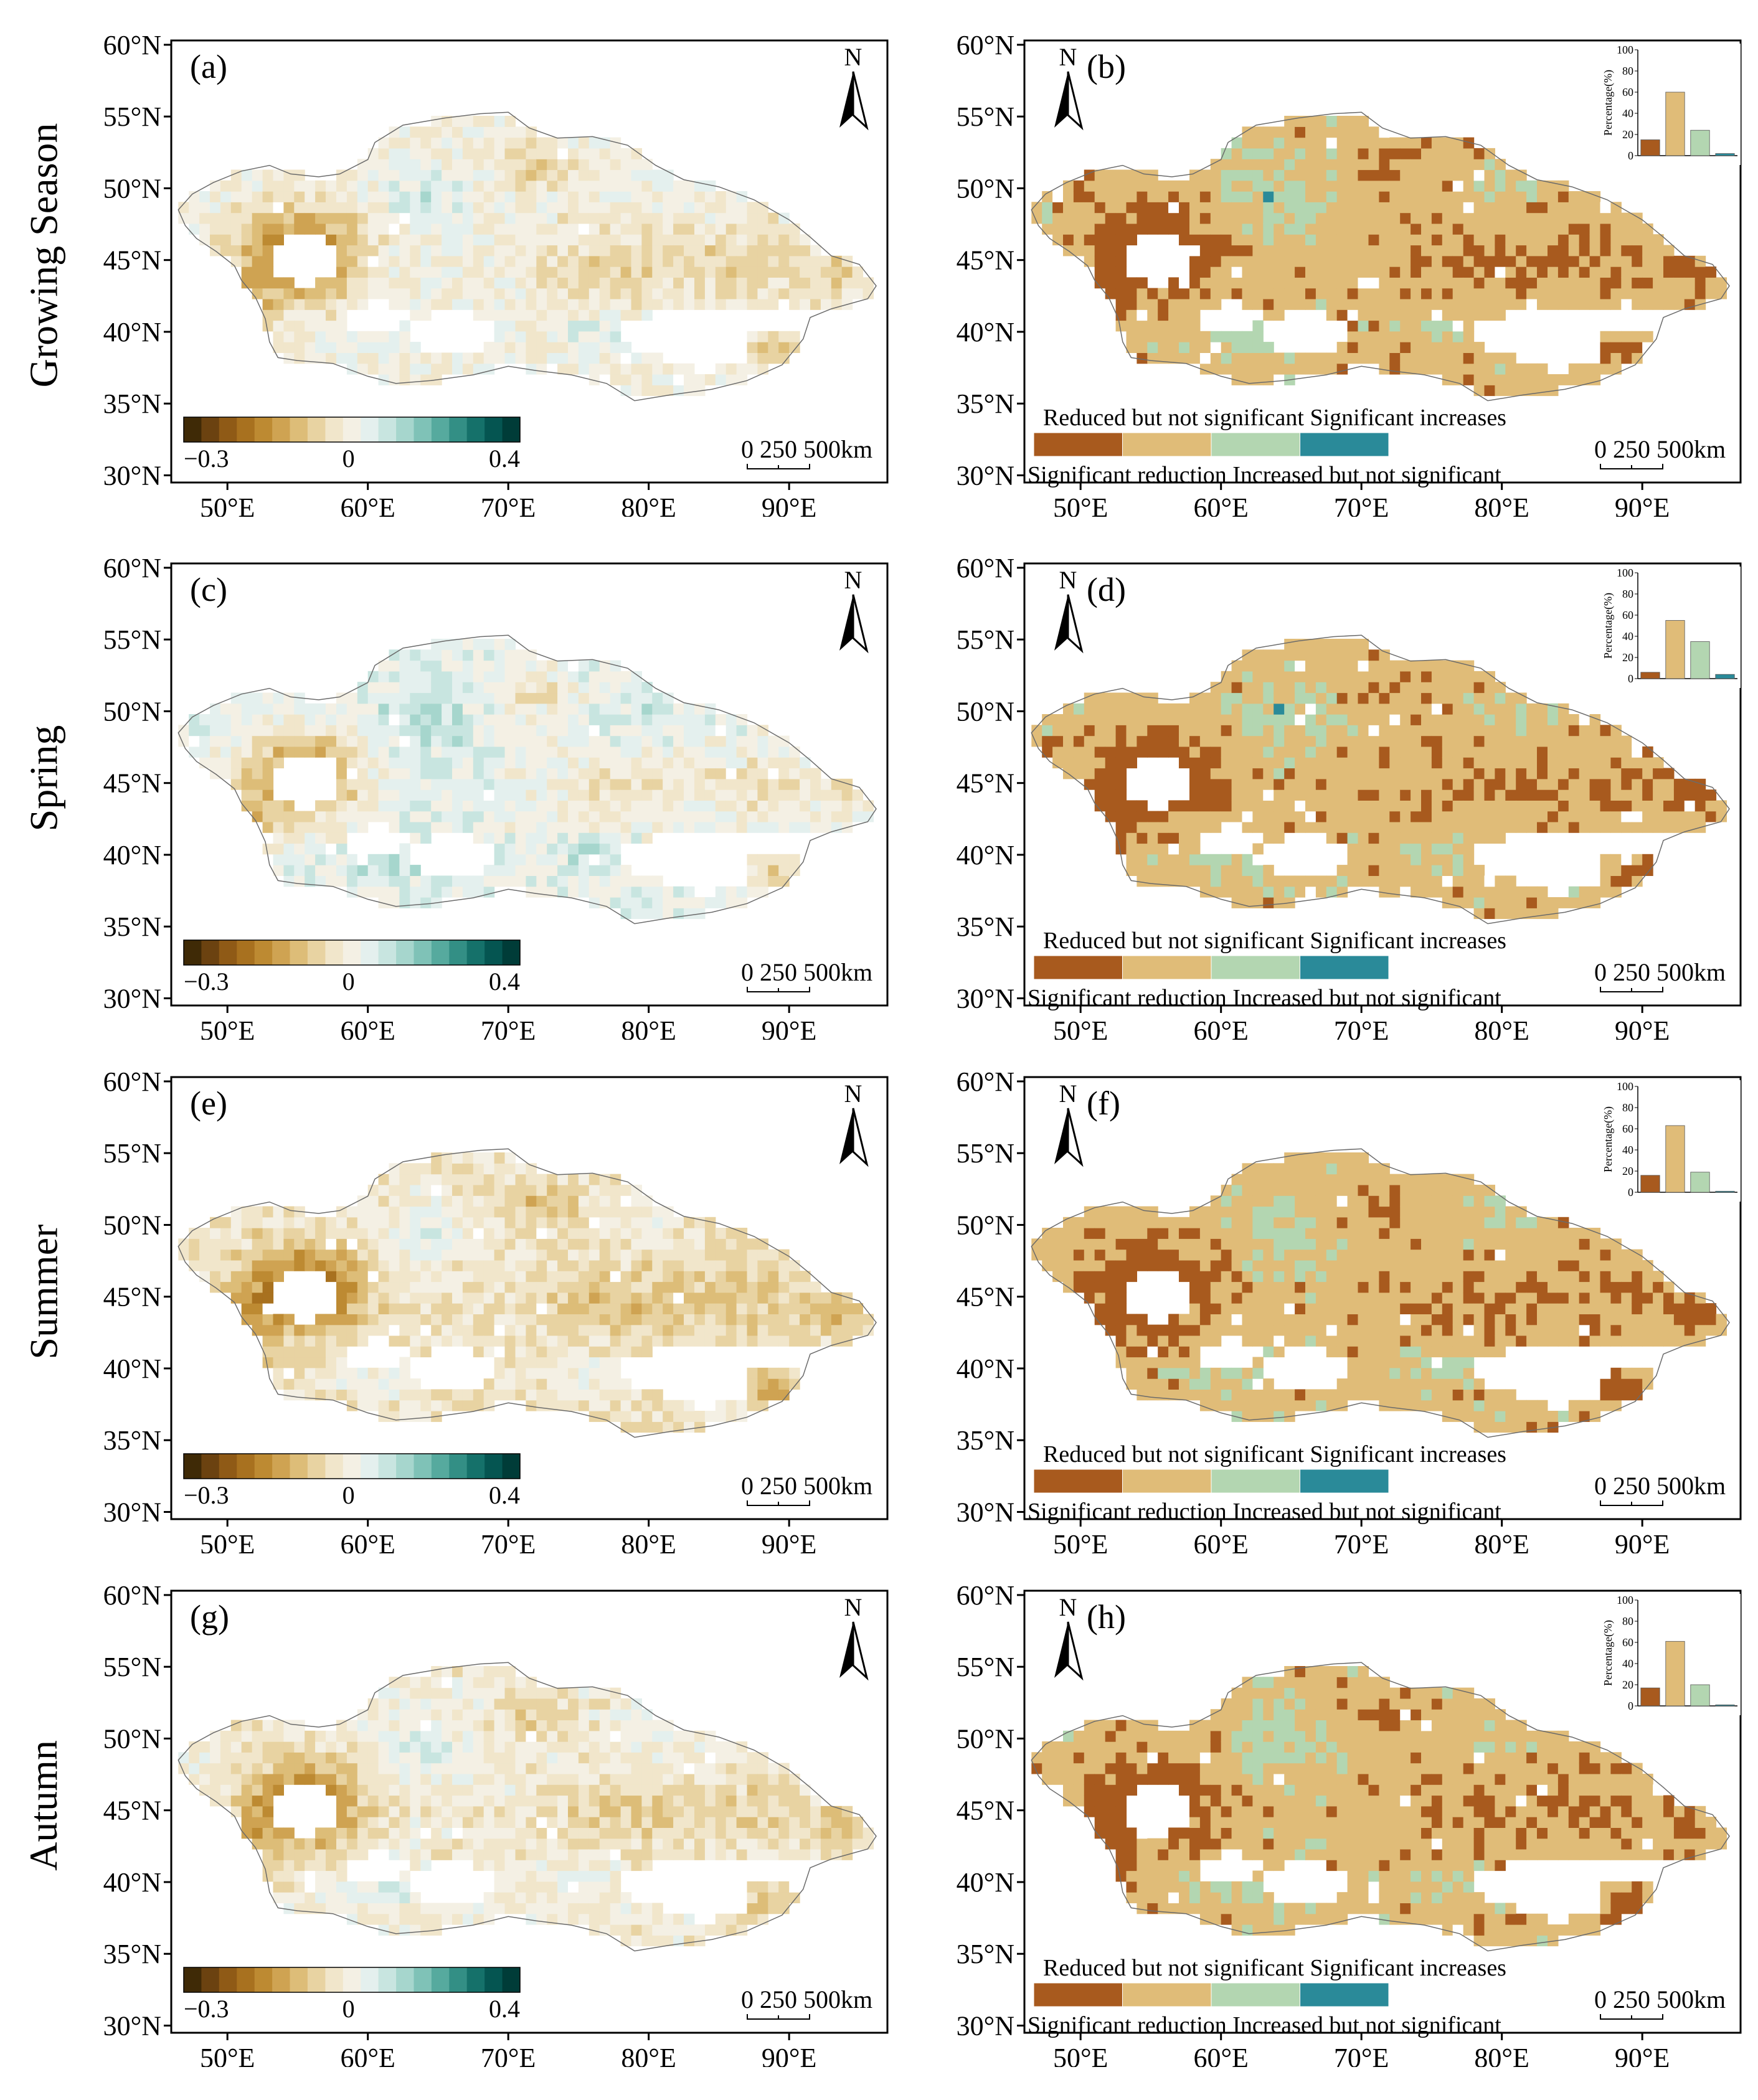 This screenshot has width=1758, height=2100. I want to click on inset-y-tick-label: 100, so click(1625, 50).